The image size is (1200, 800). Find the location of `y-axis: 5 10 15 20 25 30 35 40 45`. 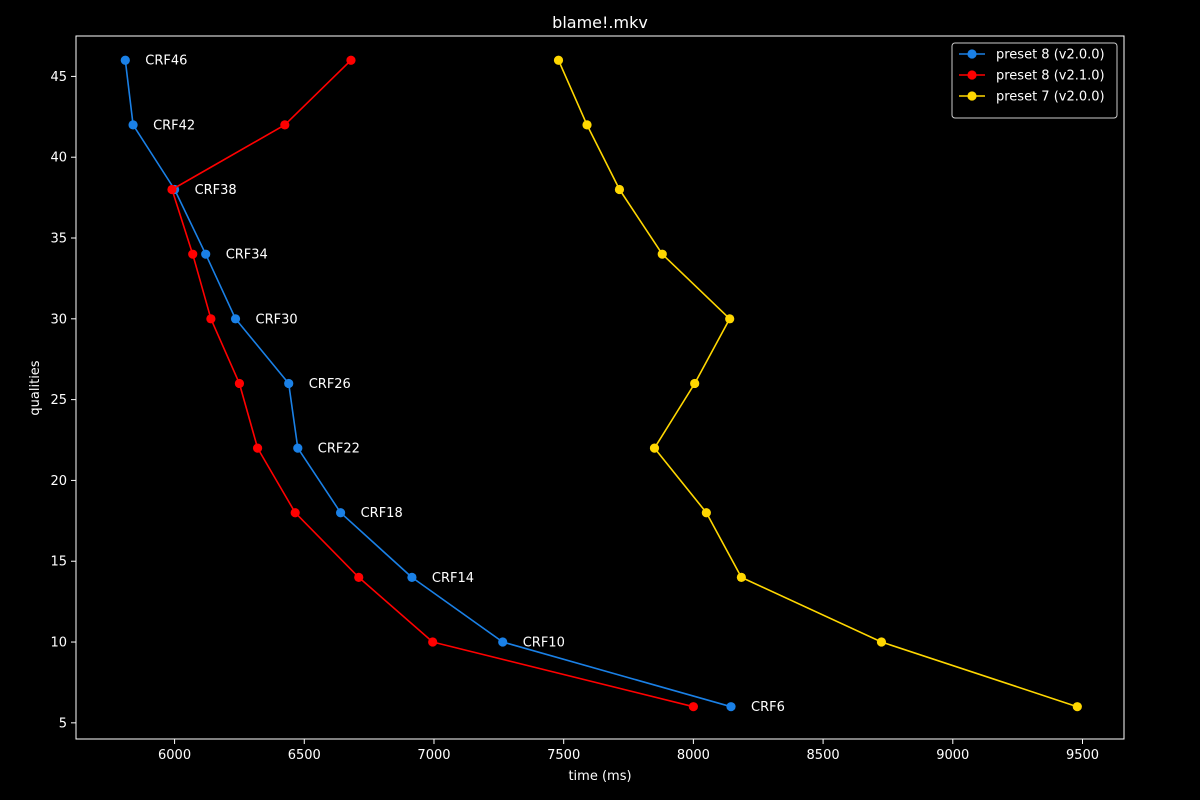

y-axis: 5 10 15 20 25 30 35 40 45 is located at coordinates (63, 400).